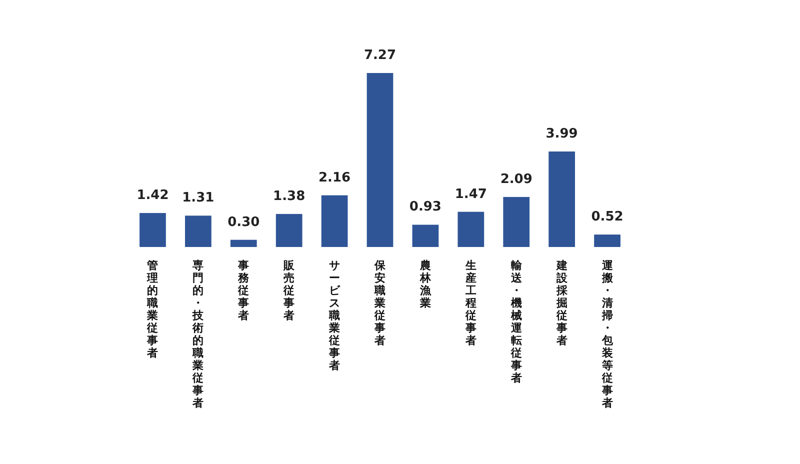 The height and width of the screenshot is (464, 800). Describe the element at coordinates (470, 194) in the screenshot. I see `data-label: 1.47` at that location.